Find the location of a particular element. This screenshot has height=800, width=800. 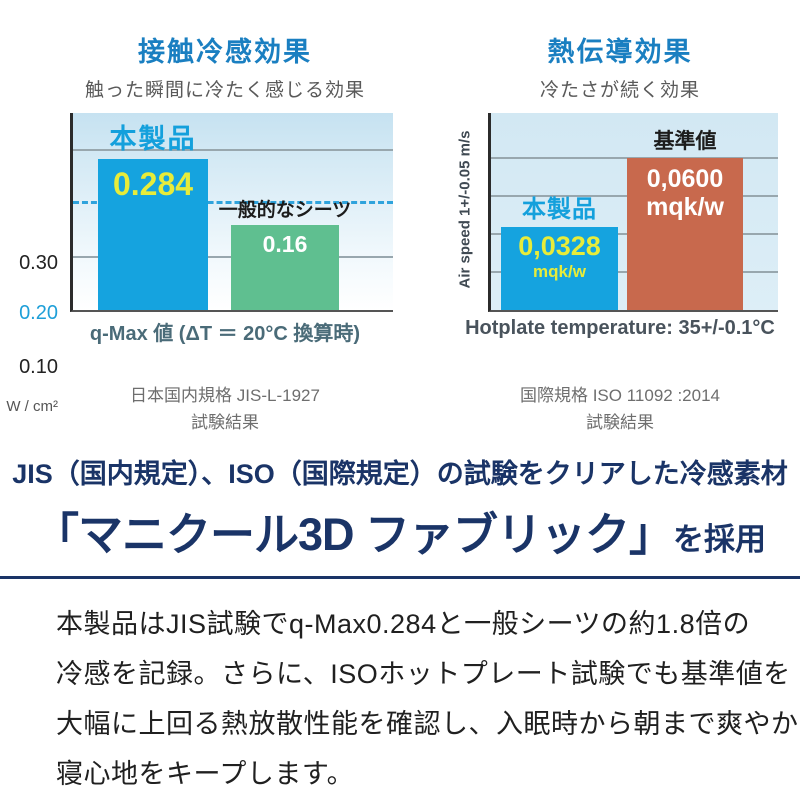

right-bar-reference-label: 基準値 is located at coordinates (685, 141).